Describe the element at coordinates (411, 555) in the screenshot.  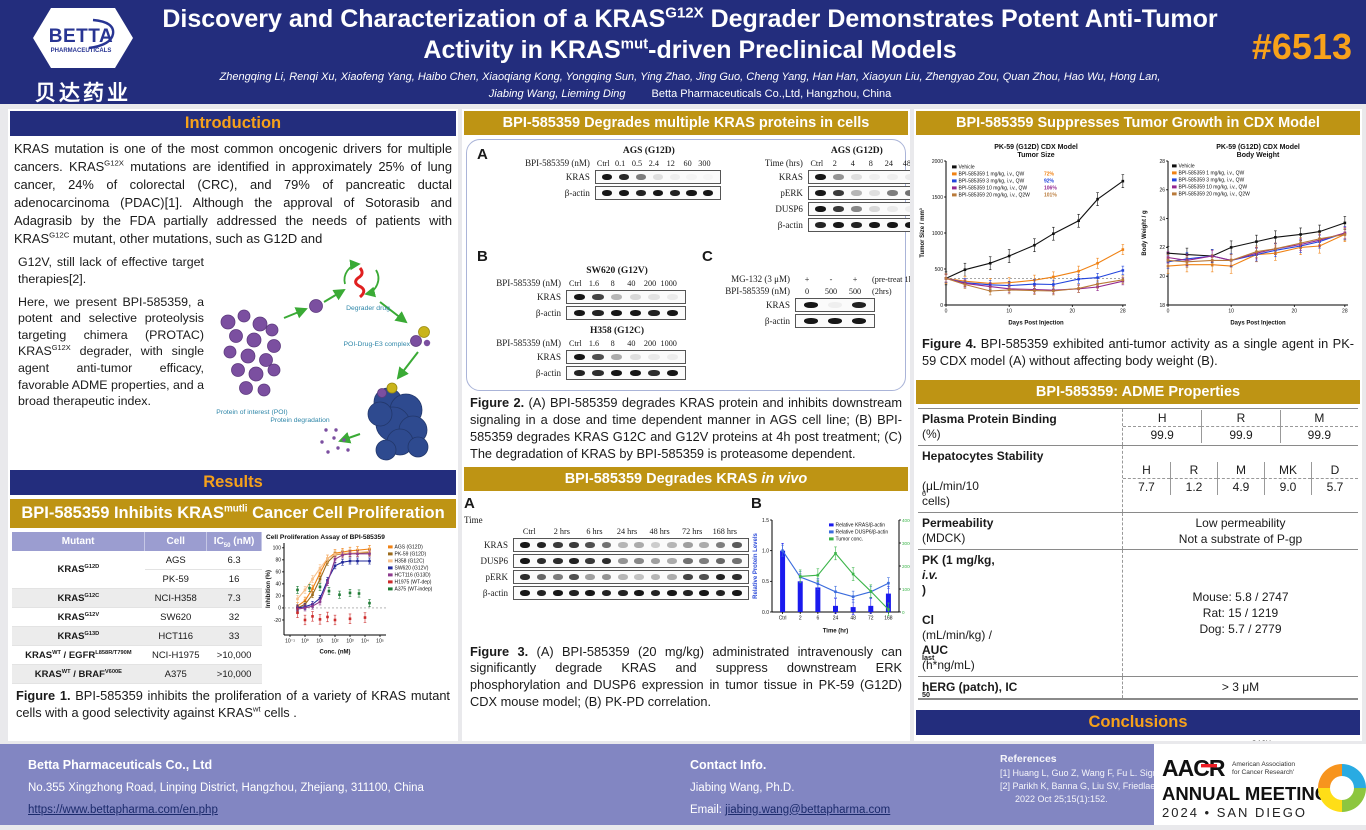
I see `svg-text: PK-59 (G12D)` at that location.